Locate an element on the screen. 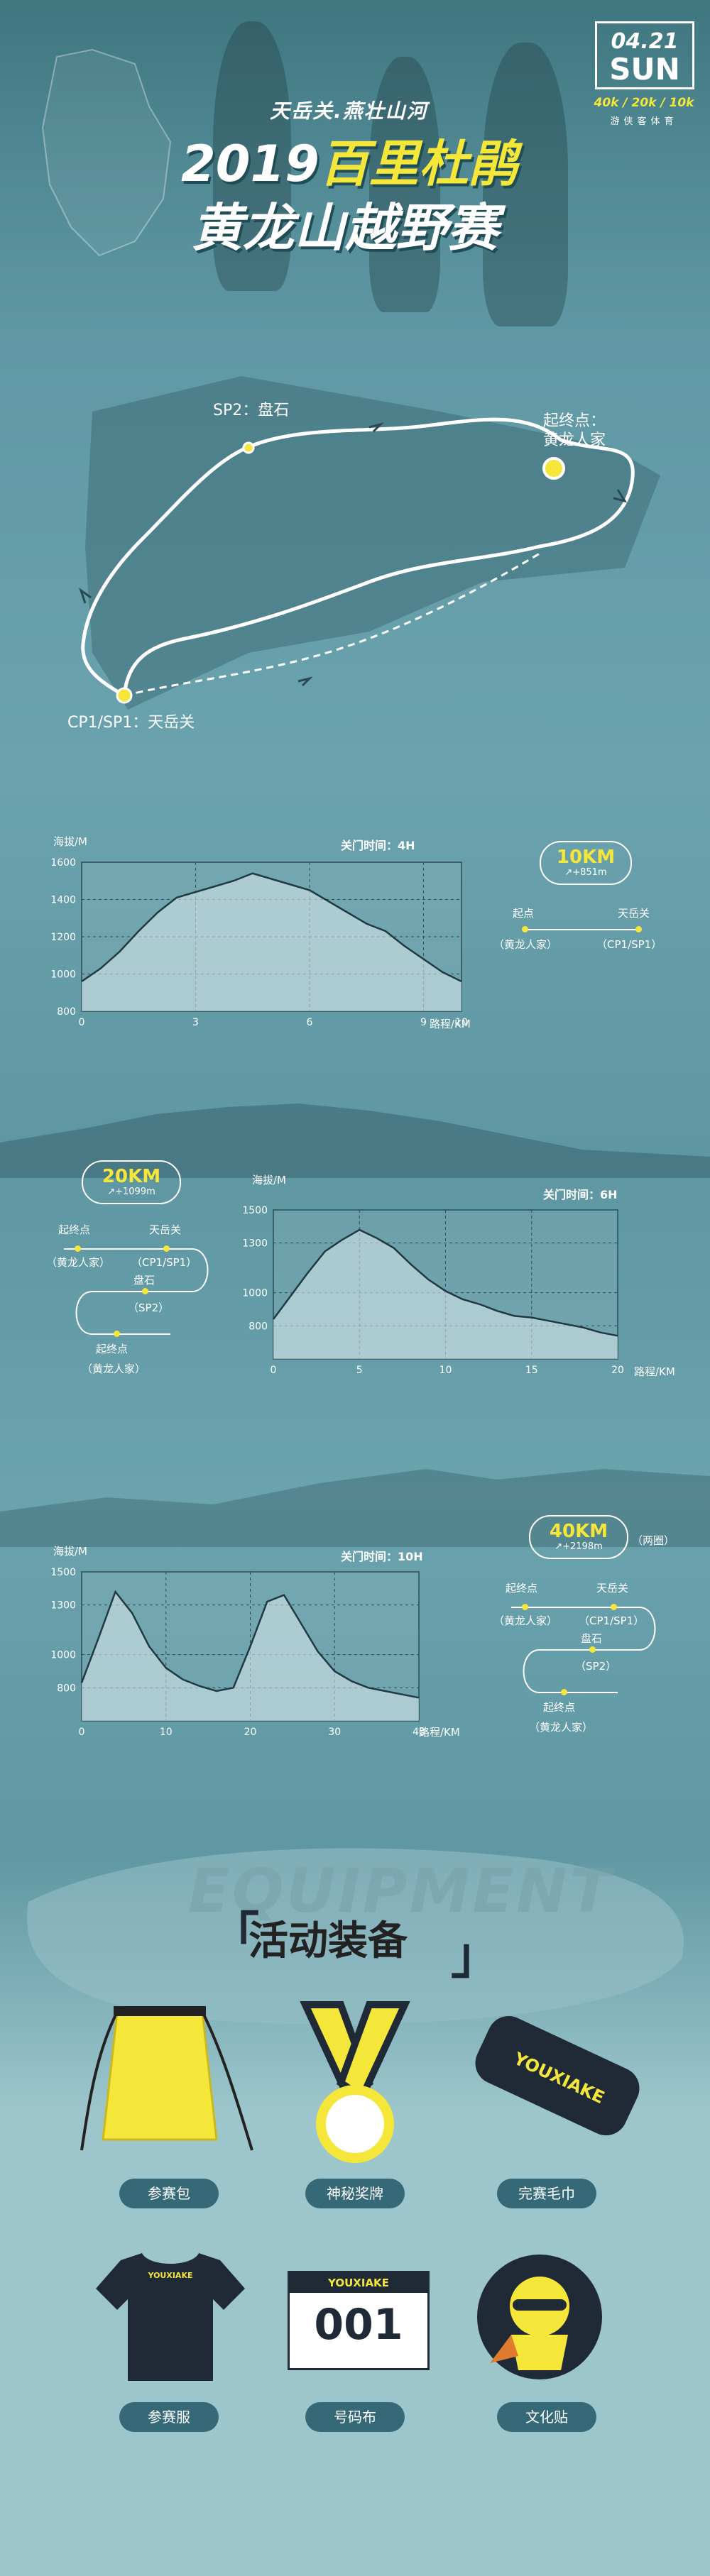 The image size is (710, 2576). distance-badge-40k: 40KM ↗+2198m is located at coordinates (578, 1537).